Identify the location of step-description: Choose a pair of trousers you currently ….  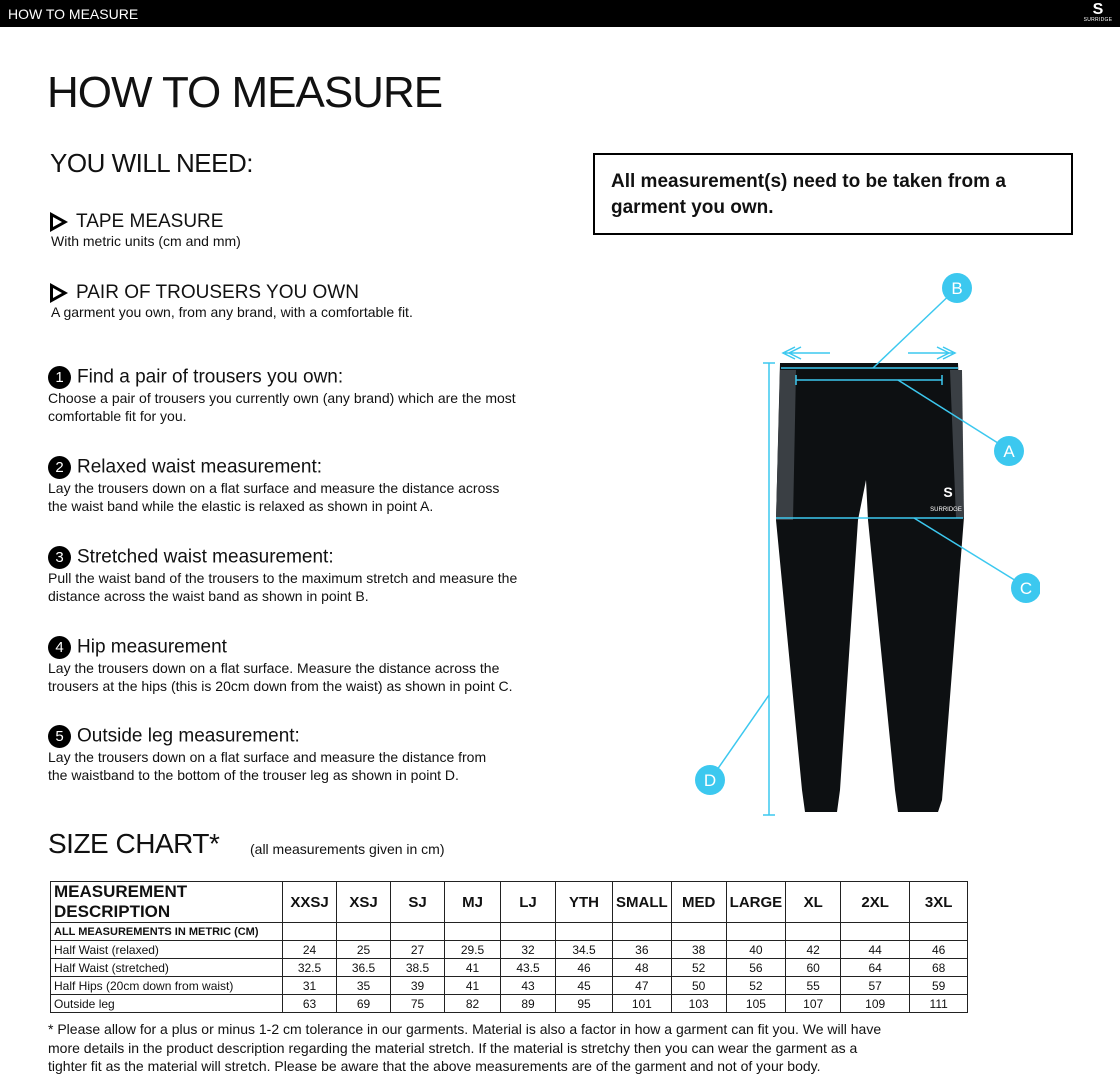
(282, 398).